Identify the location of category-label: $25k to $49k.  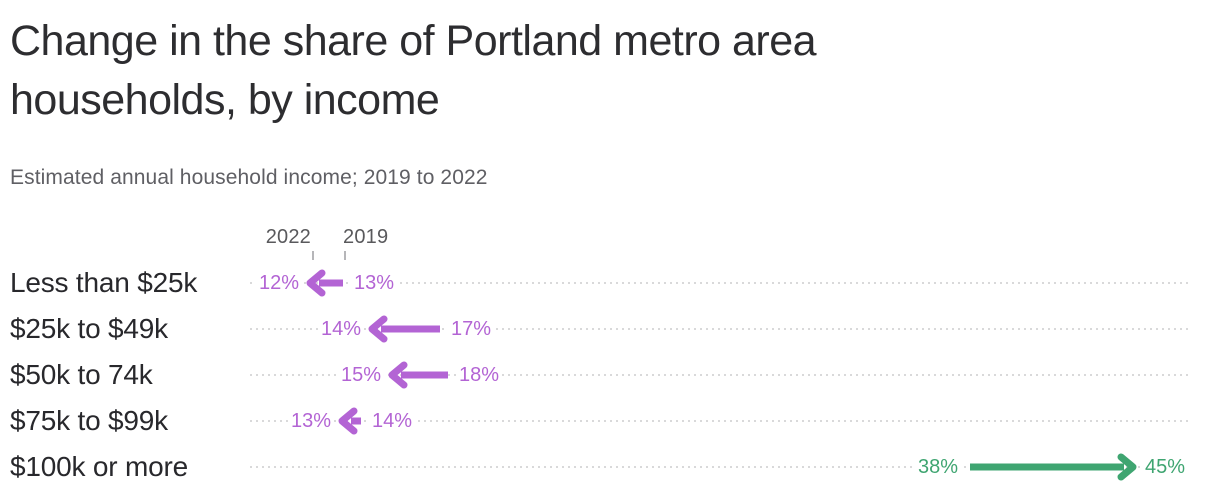
(89, 328).